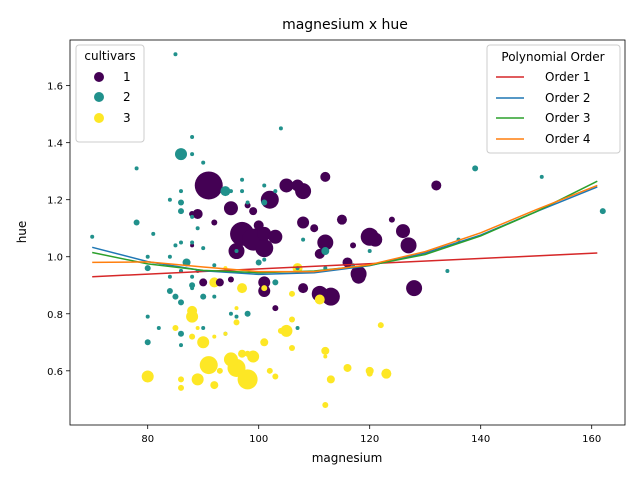 Image resolution: width=640 pixels, height=484 pixels. What do you see at coordinates (112, 77) in the screenshot?
I see `legend-cultivars-entry: 1` at bounding box center [112, 77].